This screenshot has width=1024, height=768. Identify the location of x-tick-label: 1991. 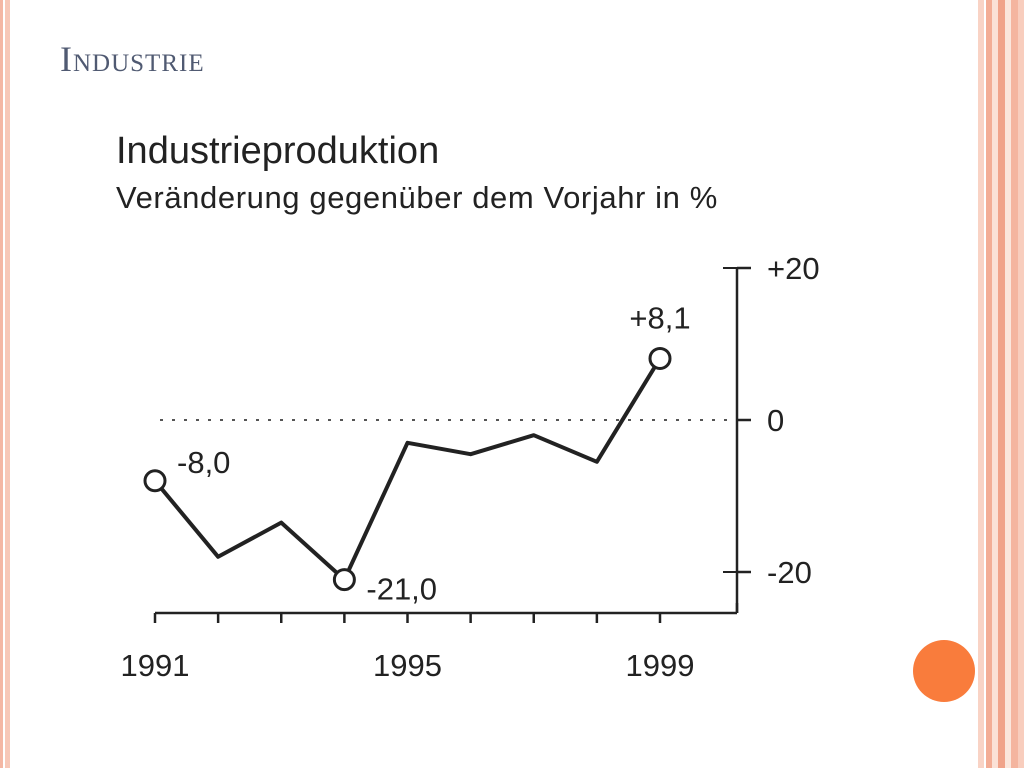
(155, 665).